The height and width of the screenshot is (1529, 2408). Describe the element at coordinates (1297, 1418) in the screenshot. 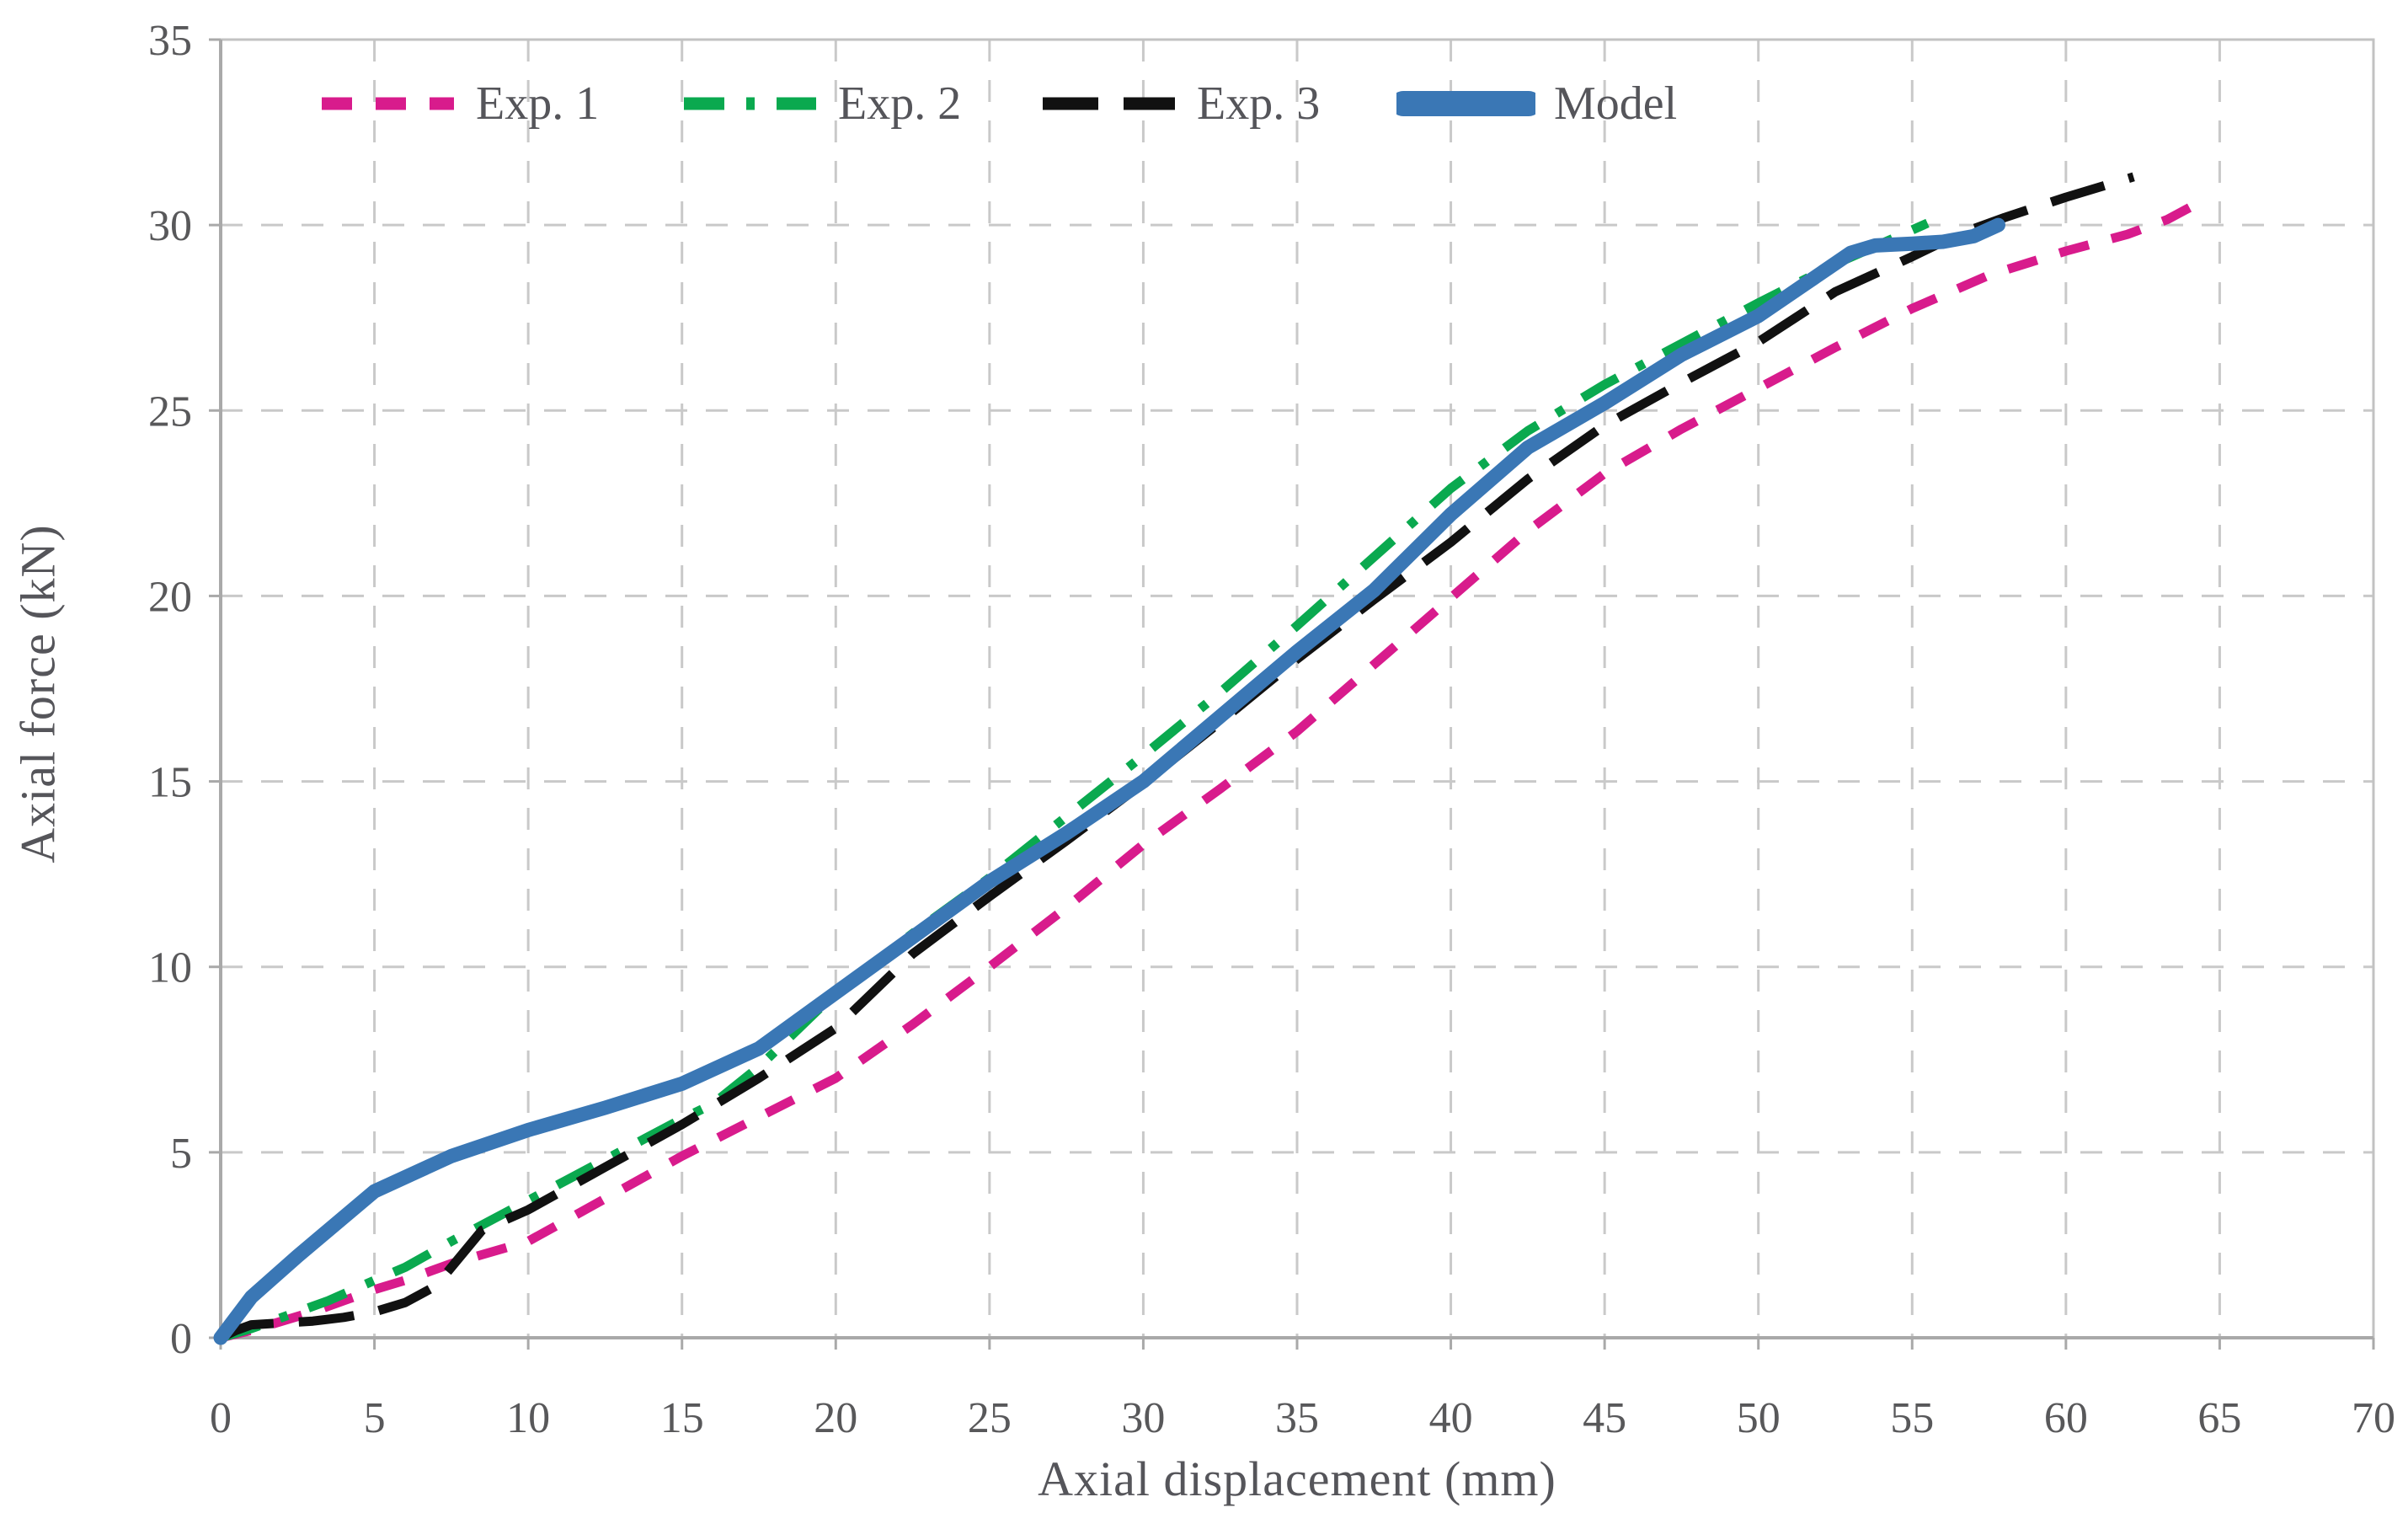

I see `x-tick-label: 35` at that location.